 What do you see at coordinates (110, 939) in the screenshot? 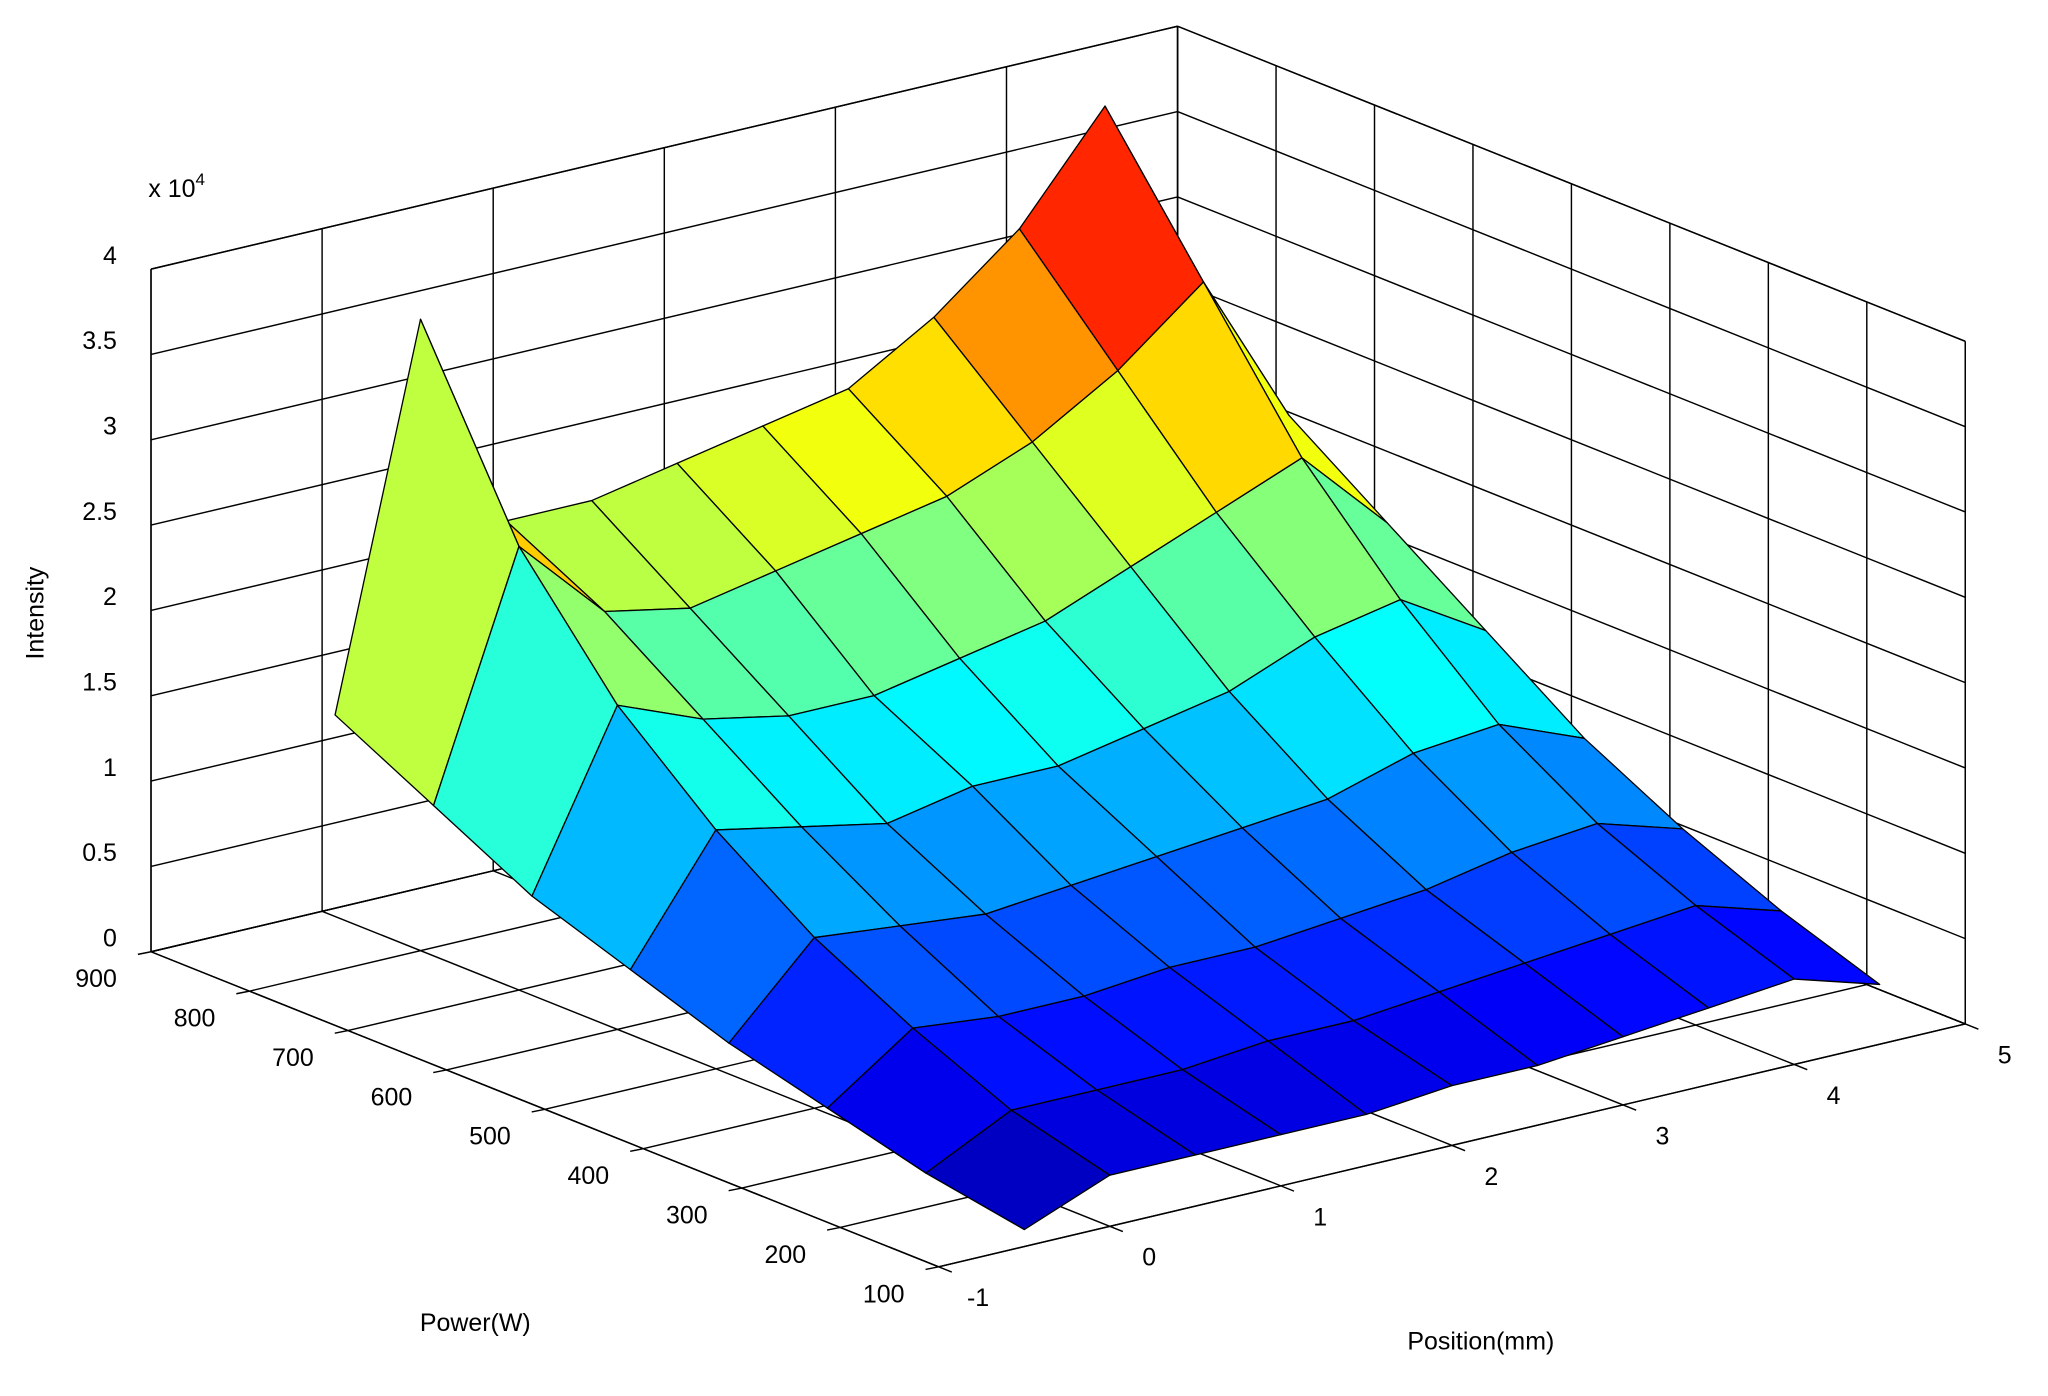
I see `z-tick-label: 0` at bounding box center [110, 939].